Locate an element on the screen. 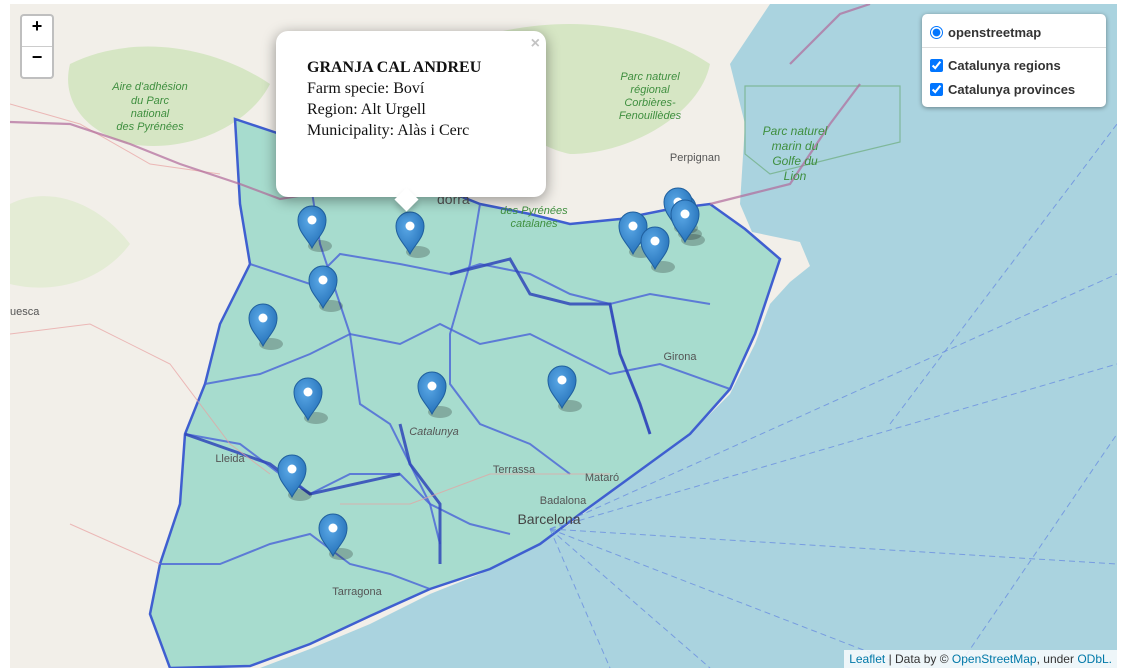  label-corbieres-1: Parc naturel is located at coordinates (650, 77).